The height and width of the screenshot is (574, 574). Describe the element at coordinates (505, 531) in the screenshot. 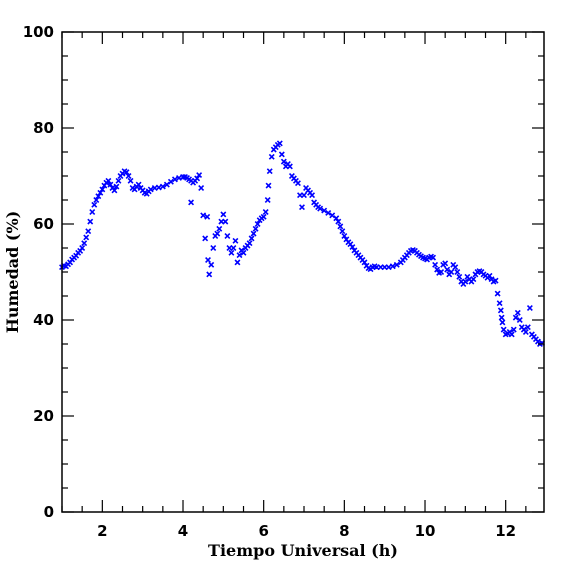

I see `x-tick-label: 12` at that location.